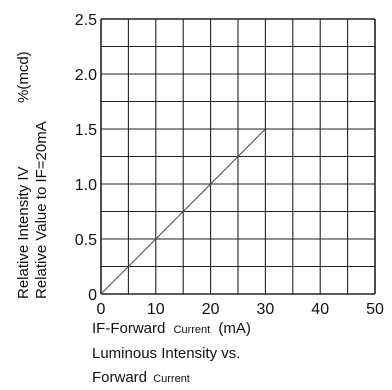  Describe the element at coordinates (86, 240) in the screenshot. I see `y-tick-label: 0.5` at that location.